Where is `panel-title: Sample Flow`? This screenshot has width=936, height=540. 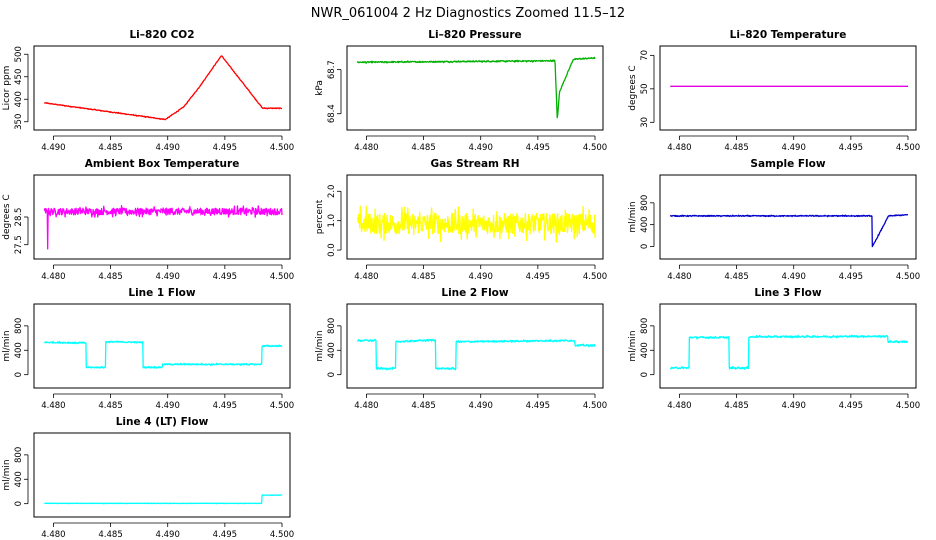 panel-title: Sample Flow is located at coordinates (787, 164).